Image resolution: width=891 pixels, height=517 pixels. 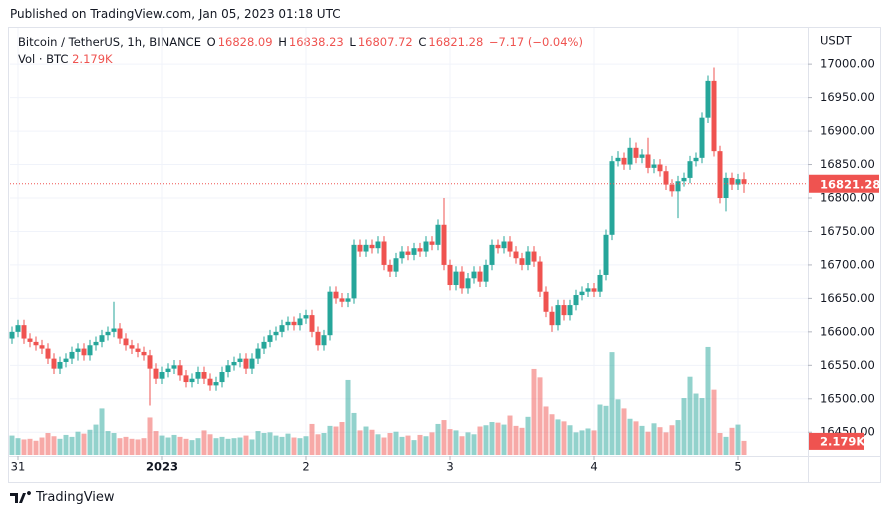 I want to click on x-tick-label: 31, so click(x=18, y=467).